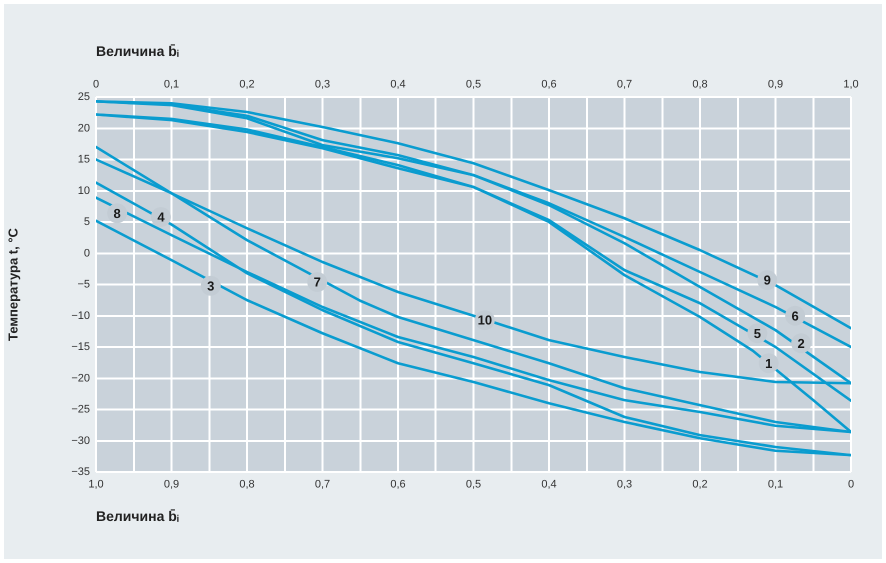  Describe the element at coordinates (84, 190) in the screenshot. I see `y-tick-label: 10` at that location.